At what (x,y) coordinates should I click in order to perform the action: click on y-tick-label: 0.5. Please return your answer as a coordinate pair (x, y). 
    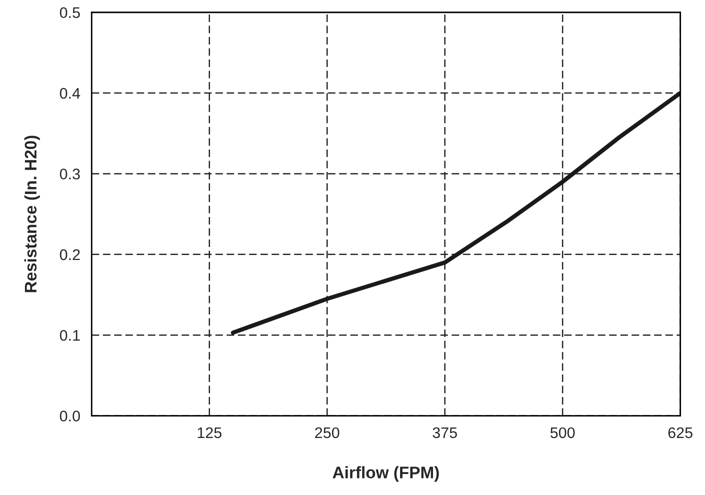
    Looking at the image, I should click on (70, 12).